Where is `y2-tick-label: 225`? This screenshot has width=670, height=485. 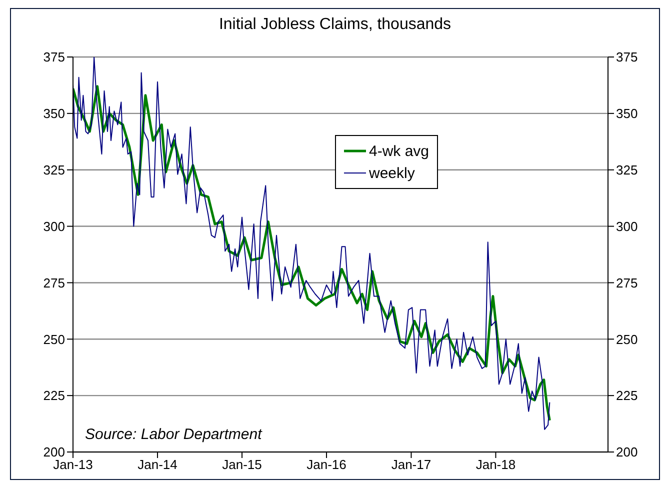 y2-tick-label: 225 is located at coordinates (627, 396).